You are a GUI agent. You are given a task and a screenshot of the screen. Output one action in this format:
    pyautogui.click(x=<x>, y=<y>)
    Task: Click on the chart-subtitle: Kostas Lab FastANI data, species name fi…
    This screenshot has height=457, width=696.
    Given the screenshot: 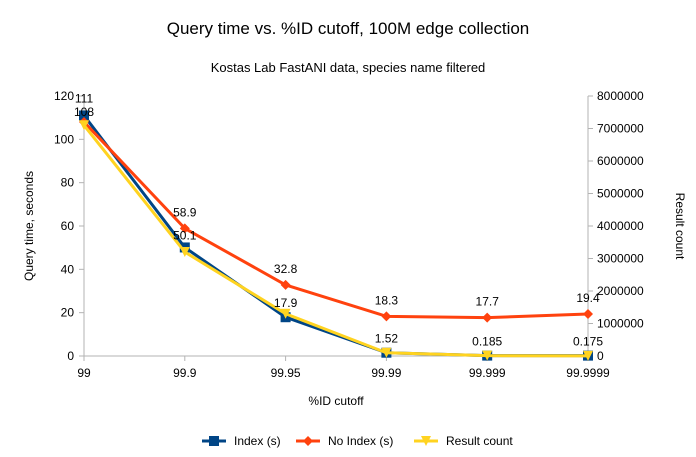 What is the action you would take?
    pyautogui.click(x=348, y=67)
    